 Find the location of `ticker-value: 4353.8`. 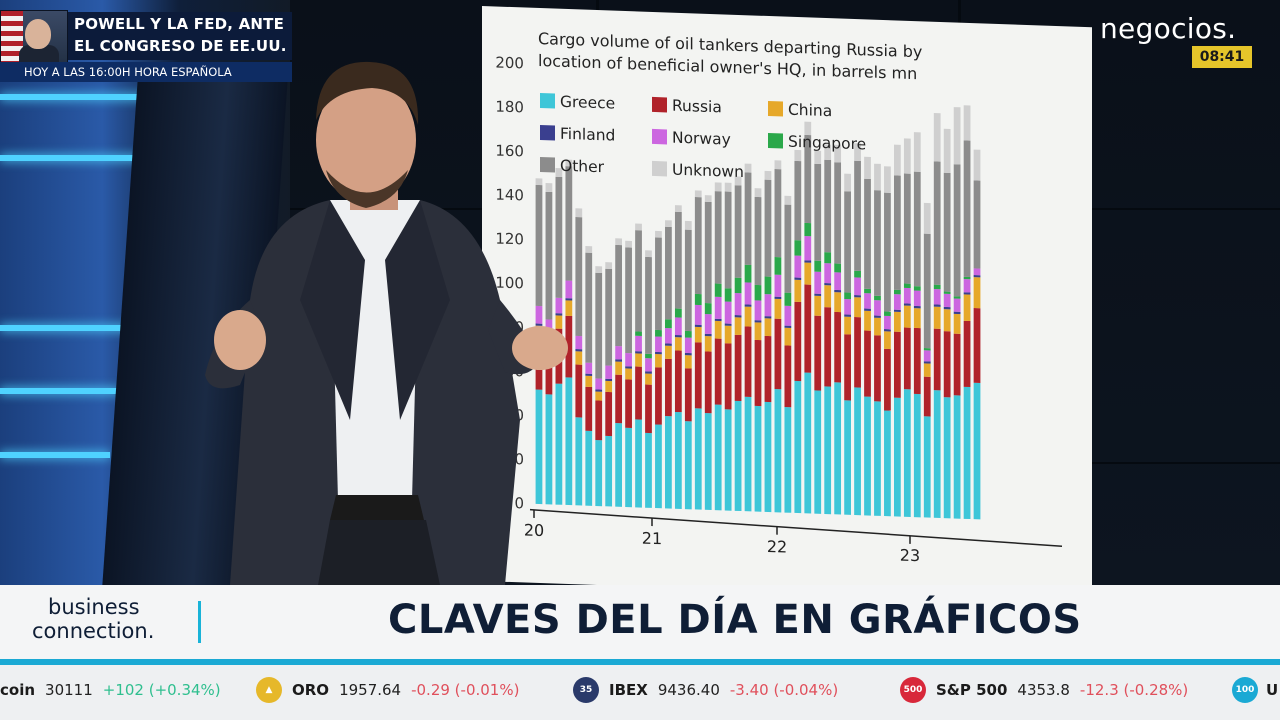

ticker-value: 4353.8 is located at coordinates (1043, 690).